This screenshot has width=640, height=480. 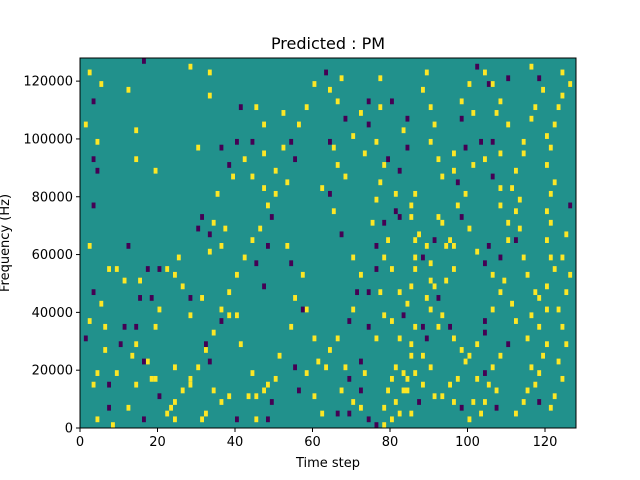 What do you see at coordinates (328, 43) in the screenshot?
I see `chart-title: Predicted : PM` at bounding box center [328, 43].